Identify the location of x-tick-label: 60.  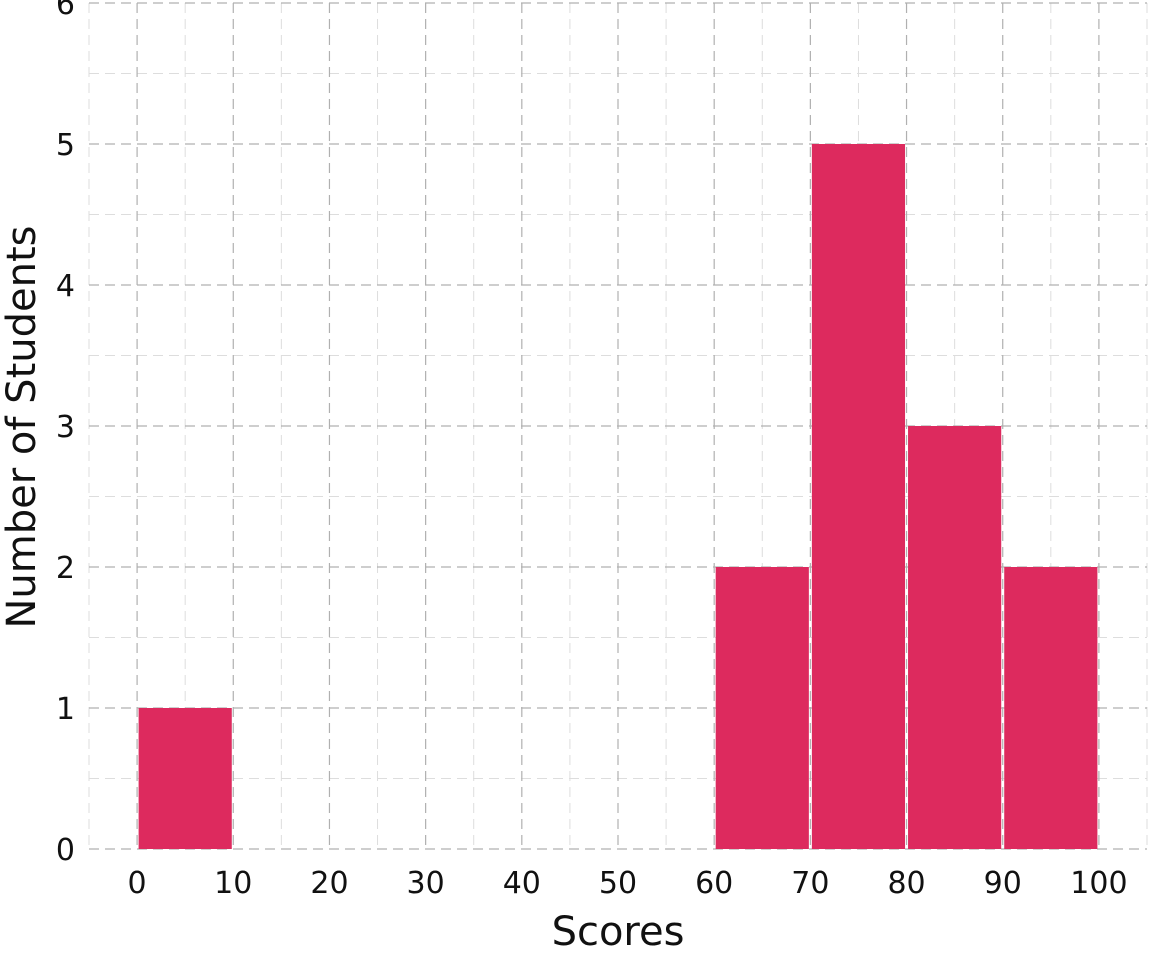
(714, 883).